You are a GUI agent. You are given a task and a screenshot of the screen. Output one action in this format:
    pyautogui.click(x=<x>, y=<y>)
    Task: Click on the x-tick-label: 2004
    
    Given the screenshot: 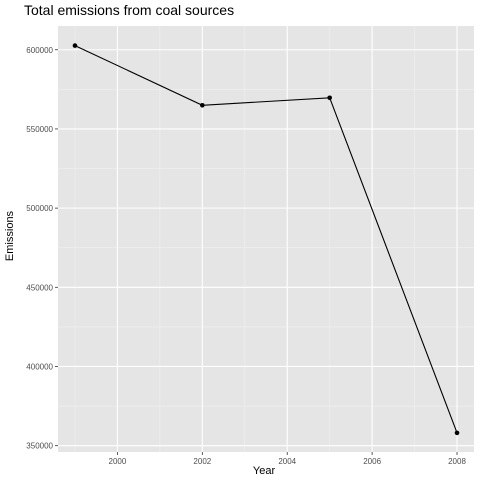 What is the action you would take?
    pyautogui.click(x=287, y=461)
    